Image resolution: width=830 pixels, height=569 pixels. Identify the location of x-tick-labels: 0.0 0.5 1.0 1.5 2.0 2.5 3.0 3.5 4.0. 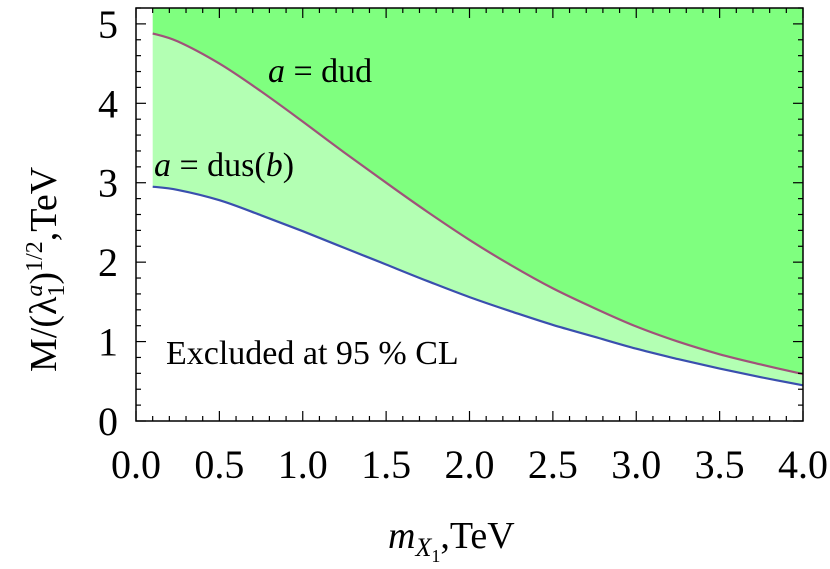
(469, 464).